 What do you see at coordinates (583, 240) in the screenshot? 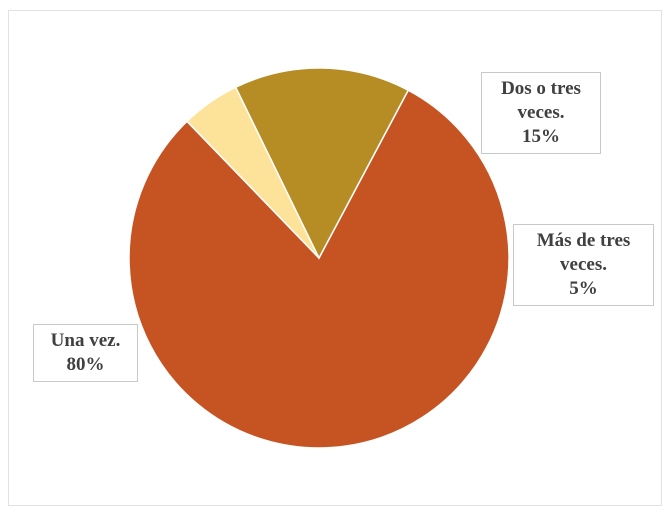
I see `data-label-category: Más de tres` at bounding box center [583, 240].